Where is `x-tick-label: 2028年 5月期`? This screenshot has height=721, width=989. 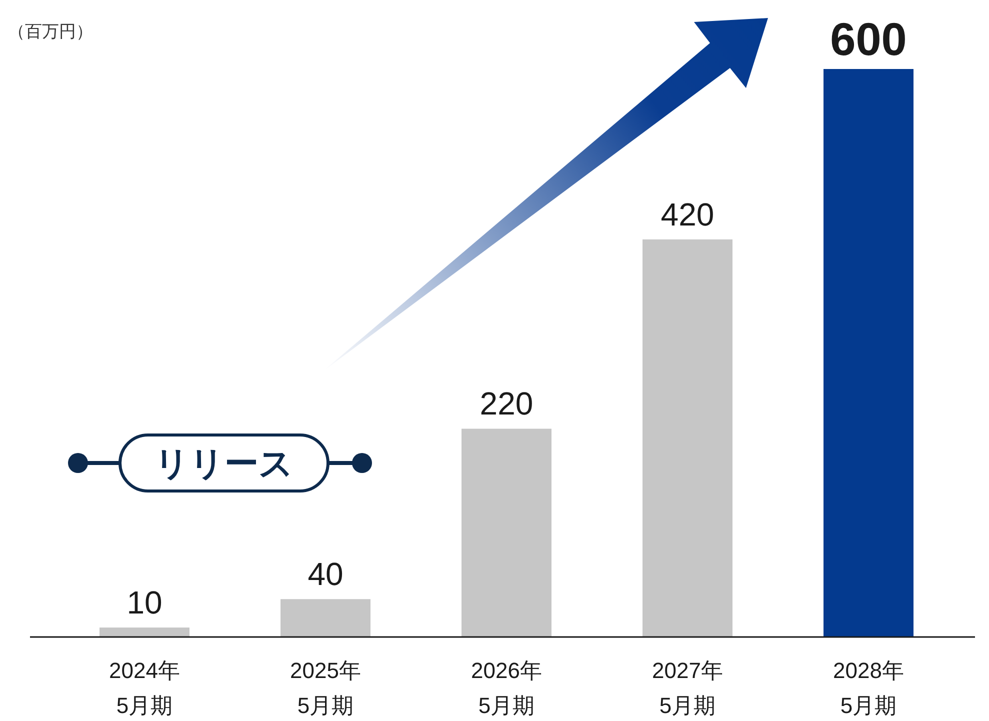
x-tick-label: 2028年 5月期 is located at coordinates (868, 688).